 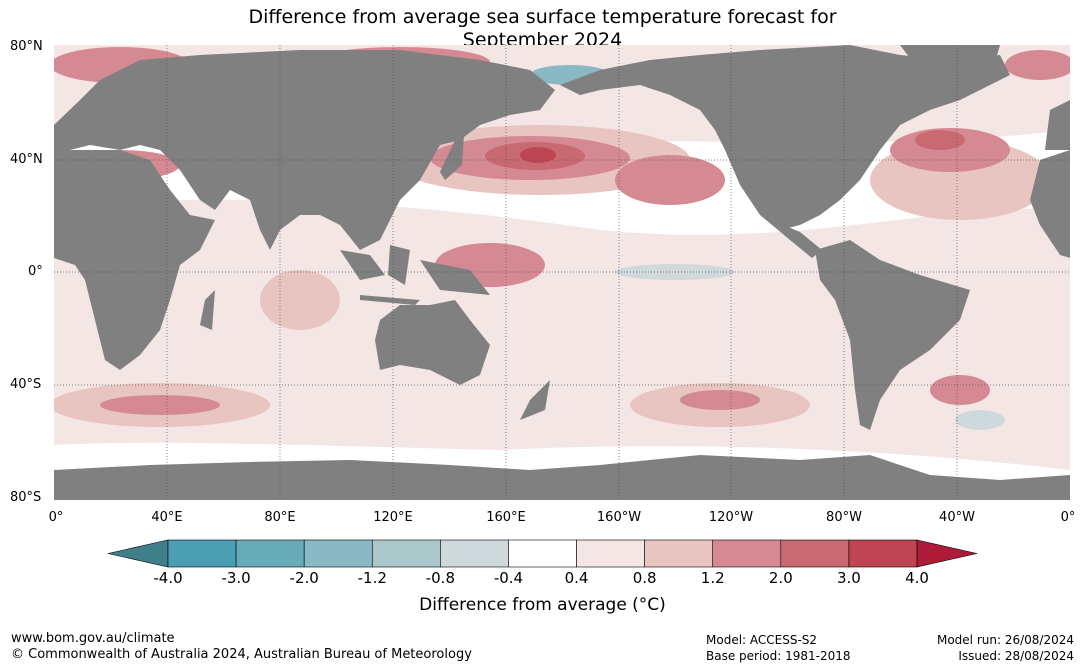 What do you see at coordinates (452, 150) in the screenshot?
I see `japan` at bounding box center [452, 150].